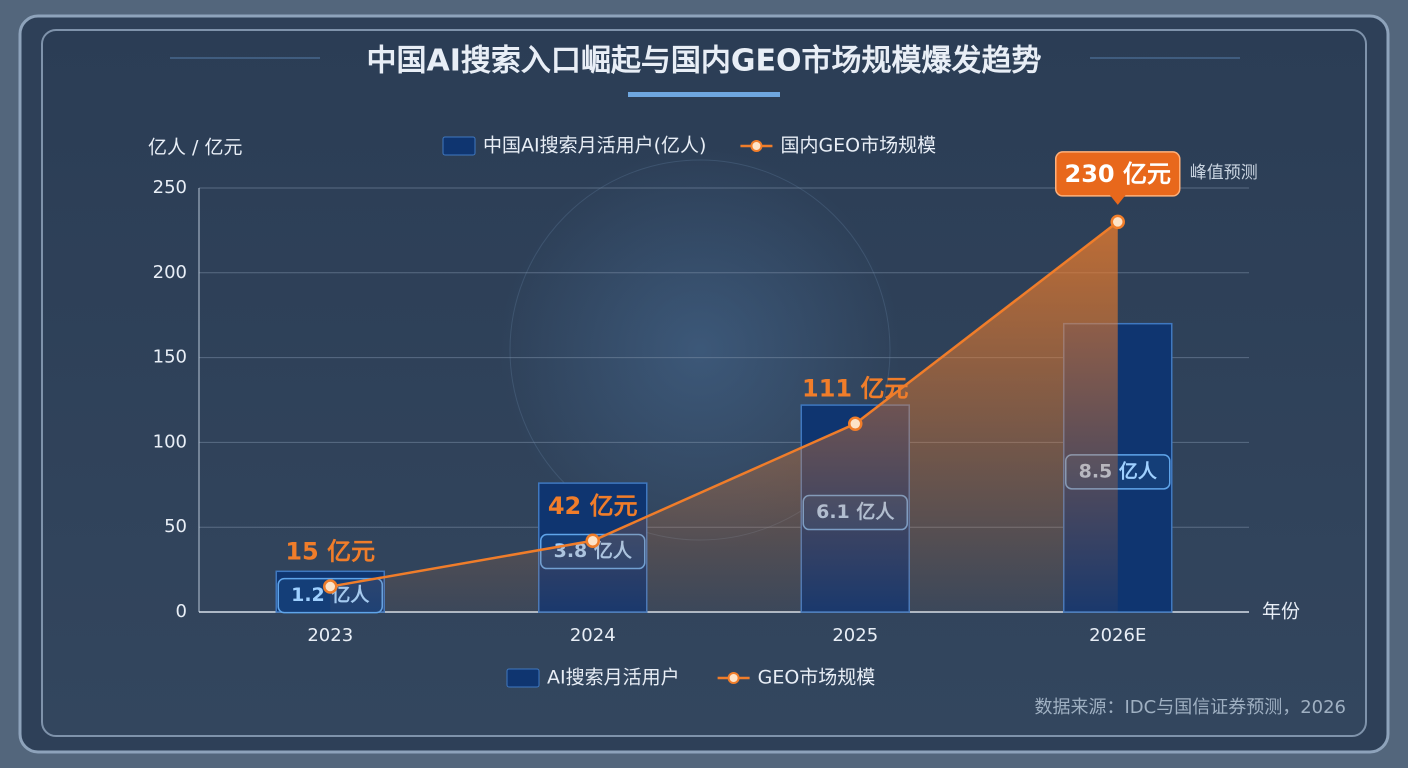 This screenshot has width=1408, height=768. Describe the element at coordinates (1118, 174) in the screenshot. I see `line-value-label: 230 亿元` at that location.